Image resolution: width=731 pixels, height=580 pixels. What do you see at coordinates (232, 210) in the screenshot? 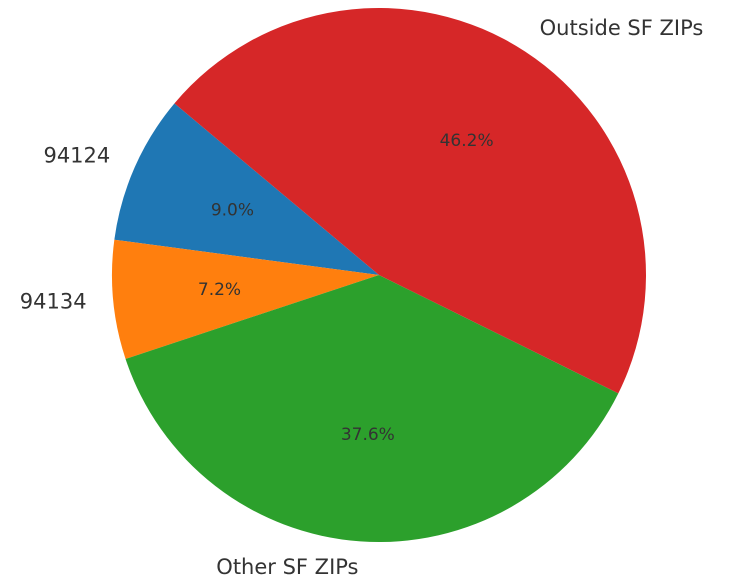
I see `value-label: 9.0%` at bounding box center [232, 210].